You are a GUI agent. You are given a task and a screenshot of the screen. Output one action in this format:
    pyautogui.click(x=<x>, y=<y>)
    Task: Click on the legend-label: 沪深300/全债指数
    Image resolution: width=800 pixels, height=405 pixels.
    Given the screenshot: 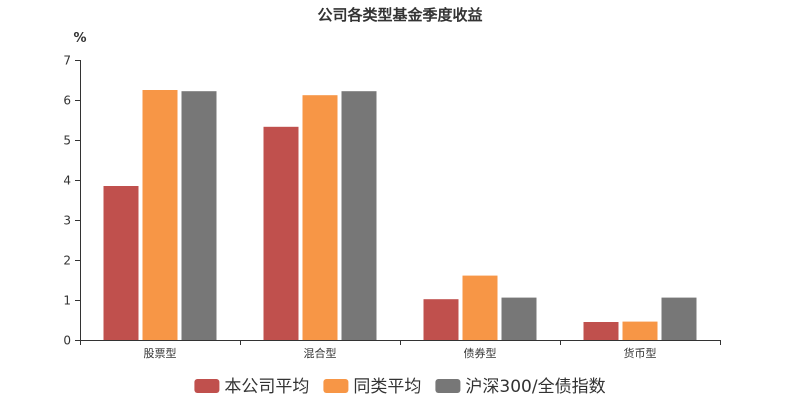 What is the action you would take?
    pyautogui.click(x=535, y=387)
    